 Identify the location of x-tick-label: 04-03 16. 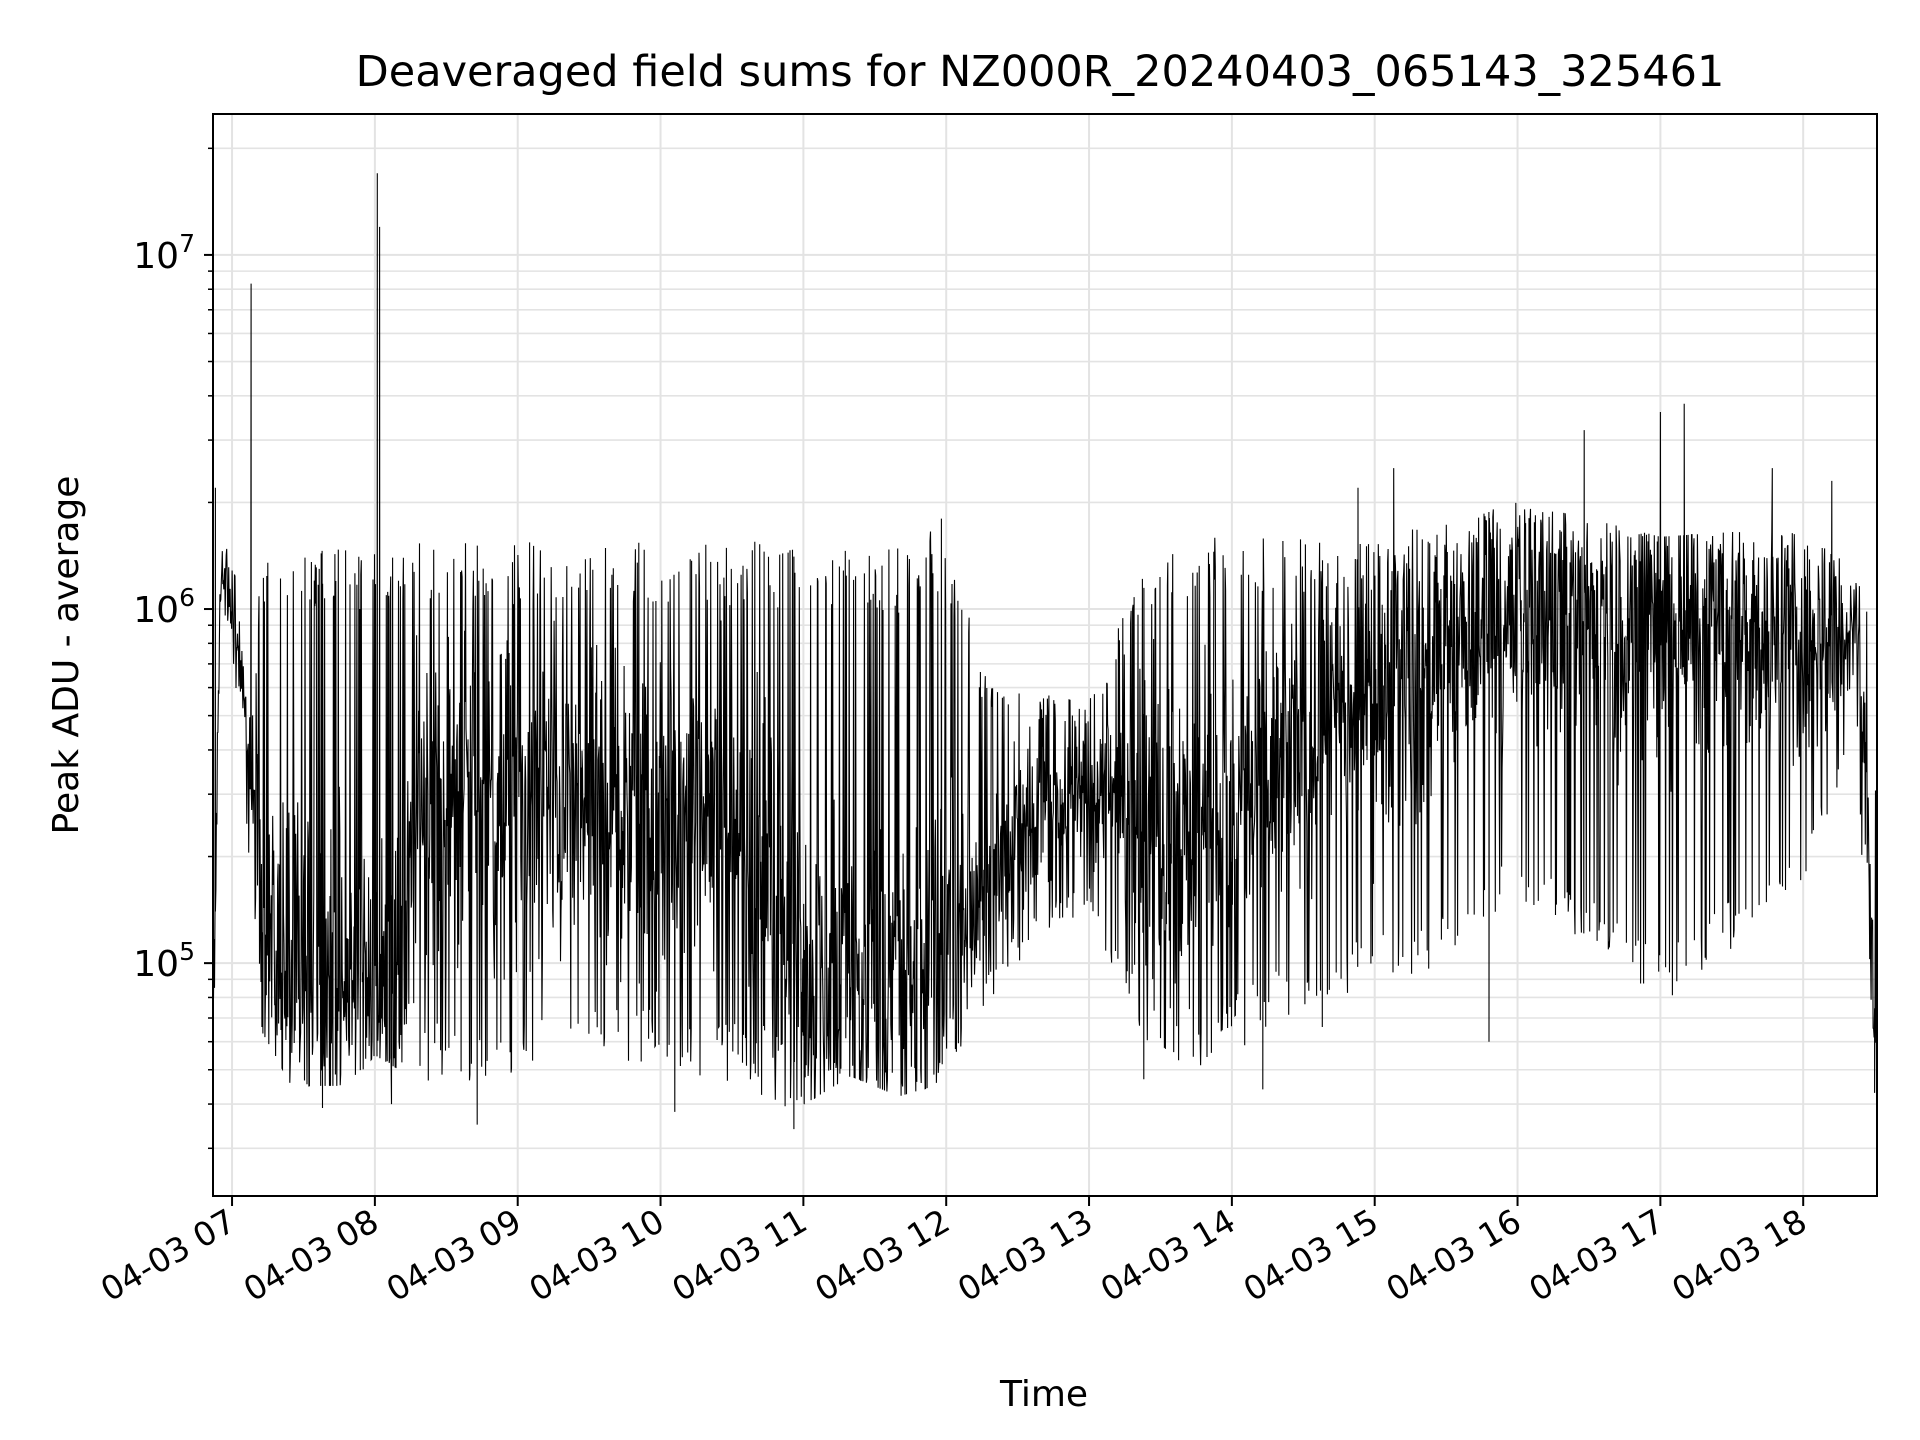
(1454, 1255).